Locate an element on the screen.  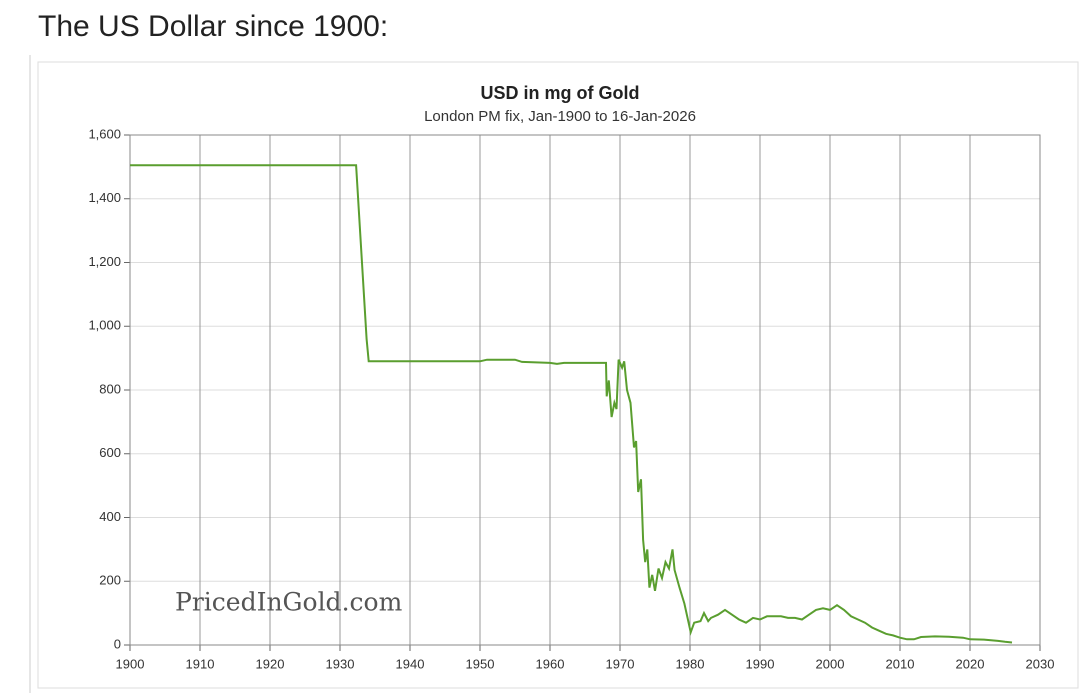
x-tick-label: 2010 is located at coordinates (900, 663).